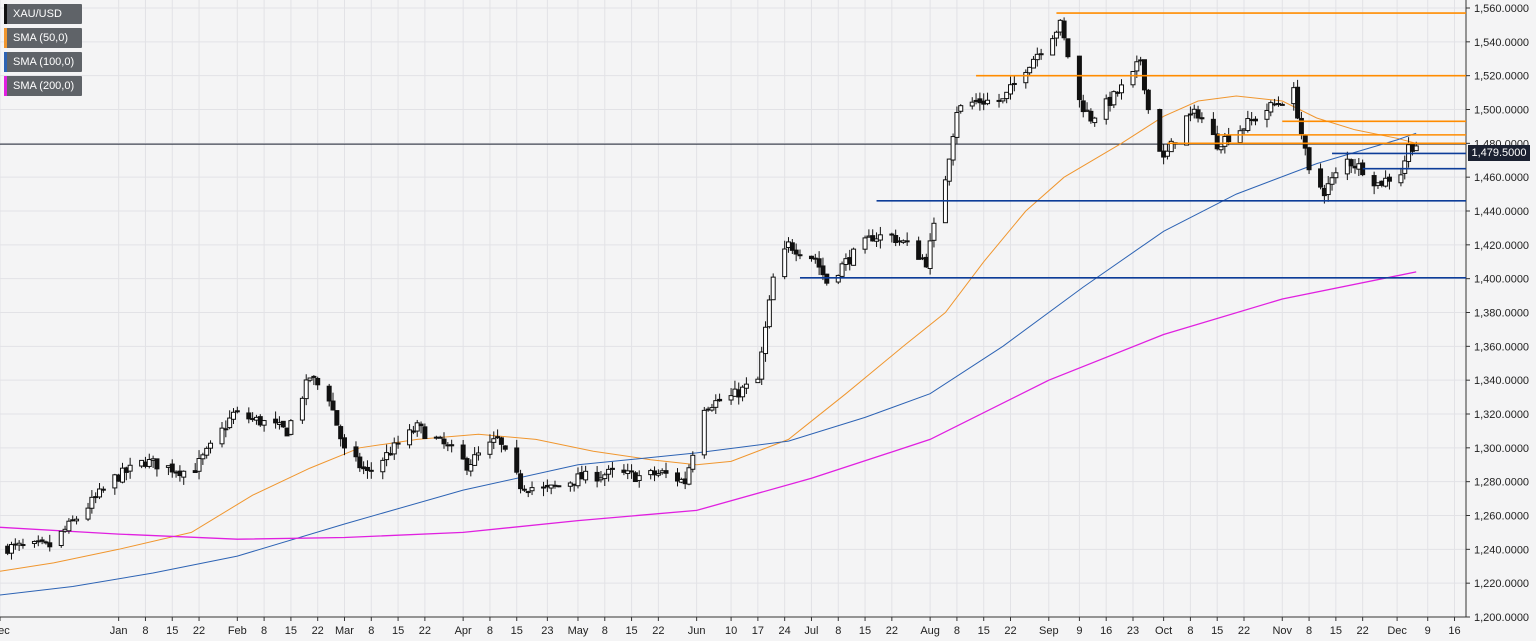 The height and width of the screenshot is (641, 1536). I want to click on legend-item-symbol: XAU/USD, so click(43, 14).